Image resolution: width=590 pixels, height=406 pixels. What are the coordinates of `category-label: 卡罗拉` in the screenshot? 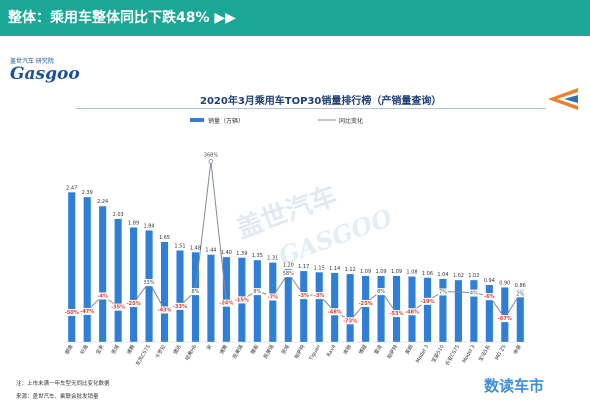 It's located at (161, 352).